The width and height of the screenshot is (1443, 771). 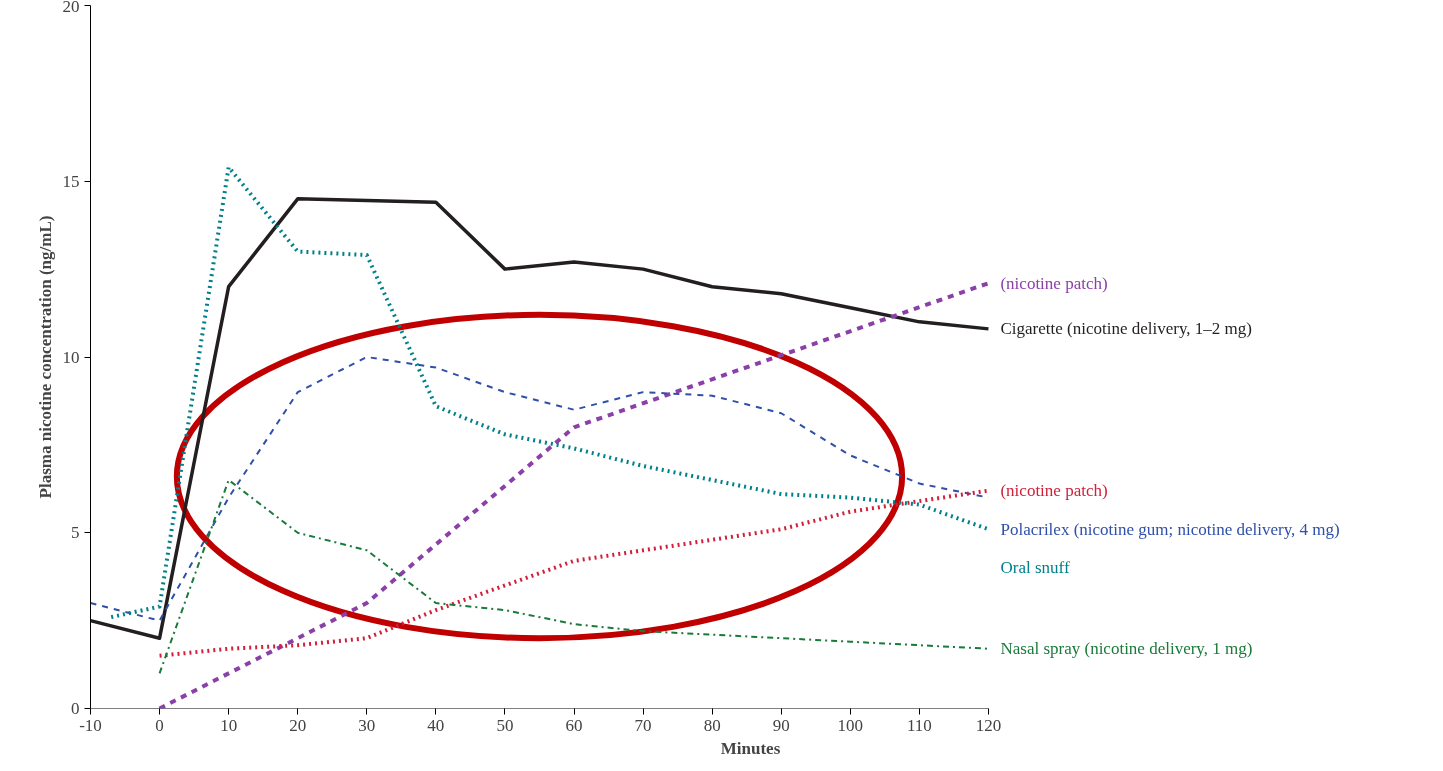 What do you see at coordinates (988, 725) in the screenshot?
I see `x-tick-label: 120` at bounding box center [988, 725].